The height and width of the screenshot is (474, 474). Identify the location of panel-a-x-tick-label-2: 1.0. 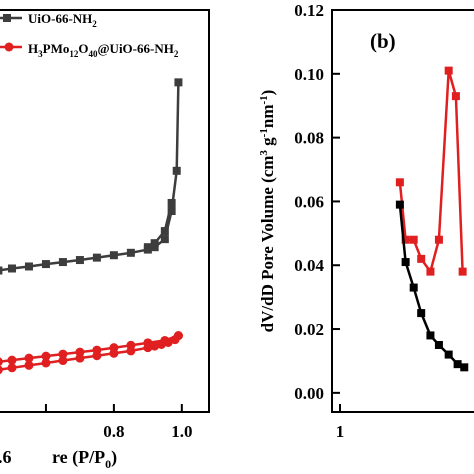
(181, 431).